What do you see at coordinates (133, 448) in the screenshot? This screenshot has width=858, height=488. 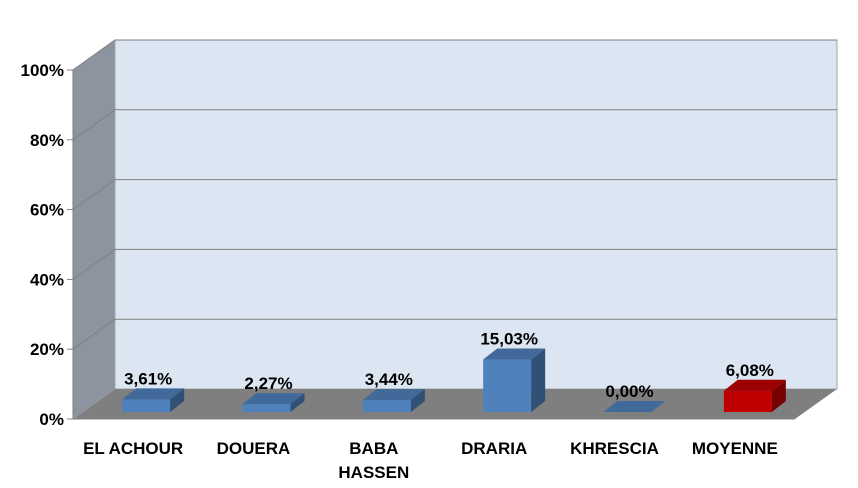 I see `x-tick-label: EL ACHOUR` at bounding box center [133, 448].